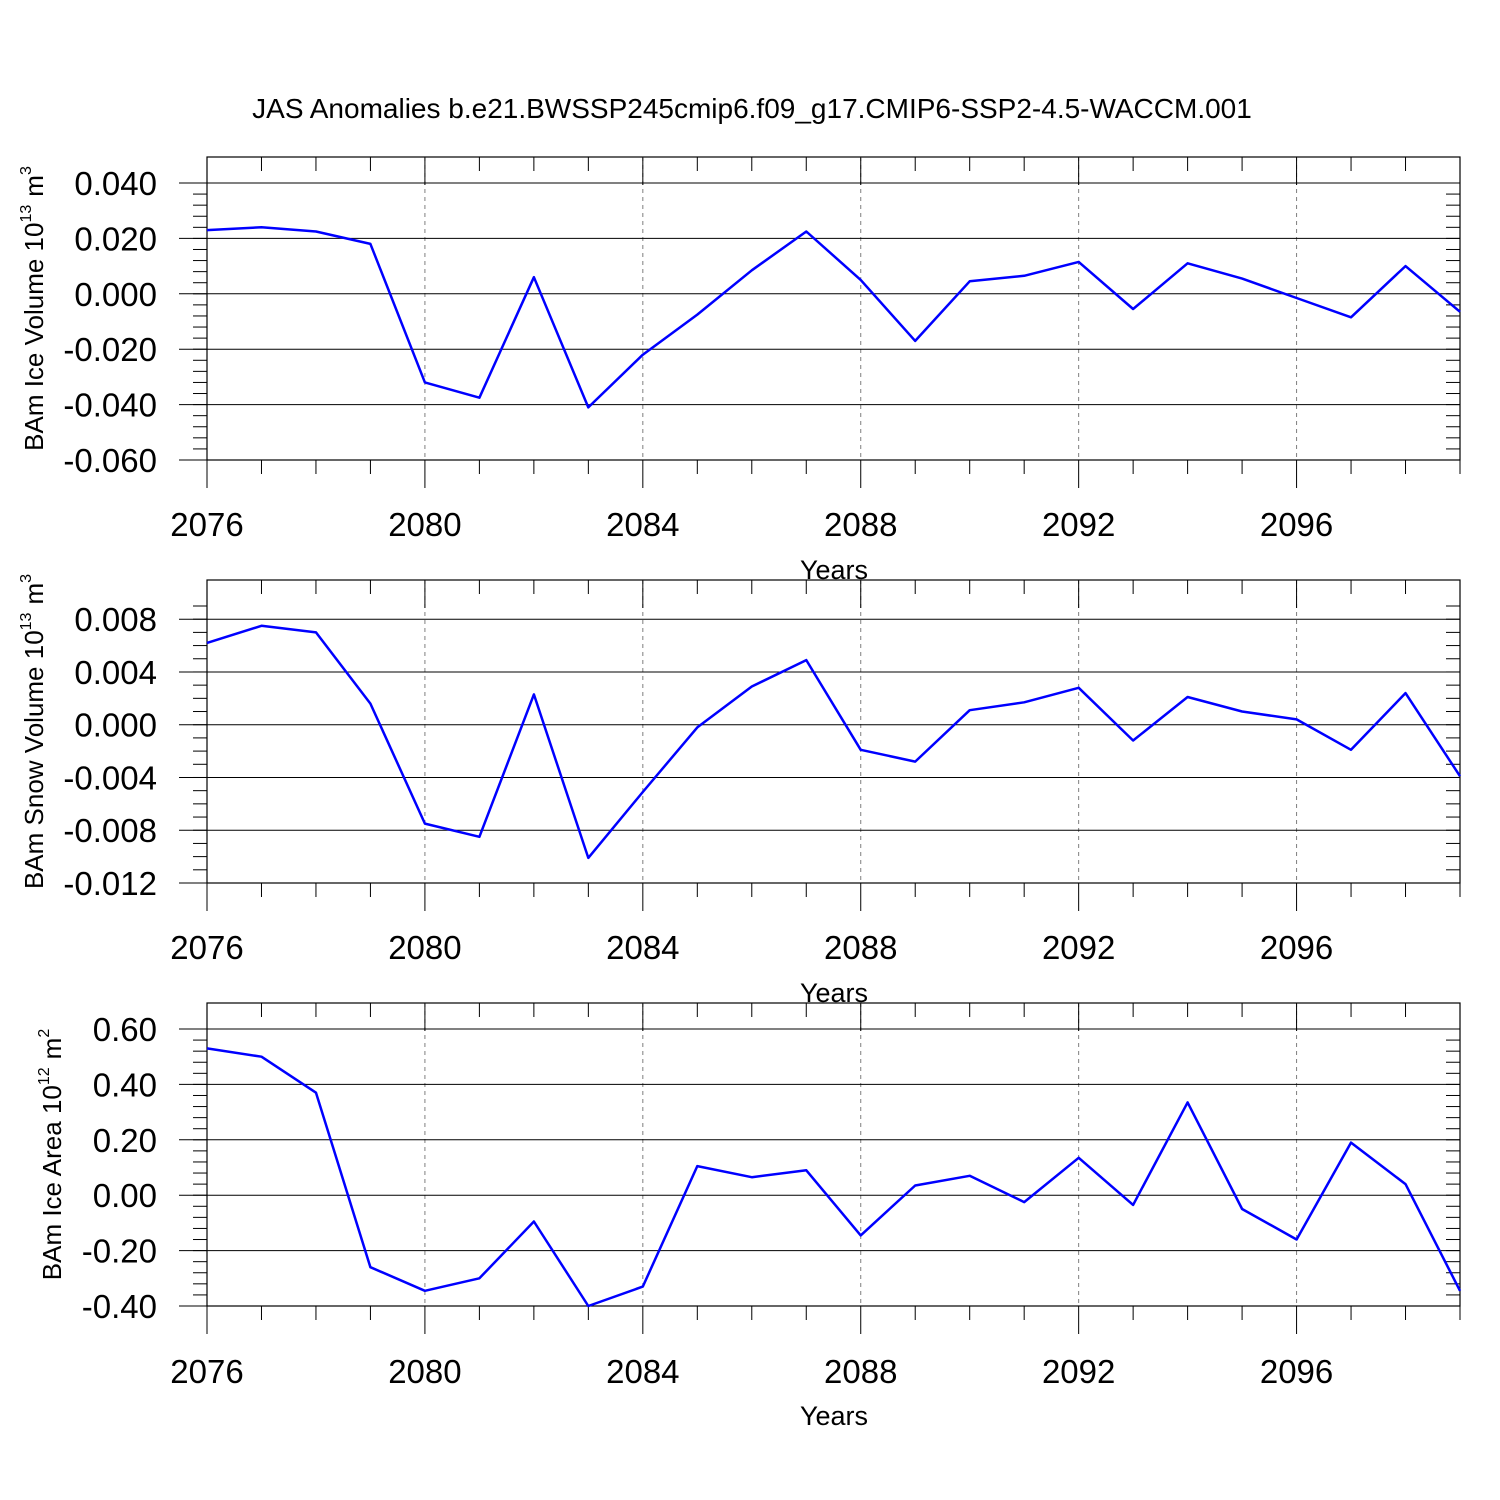 The width and height of the screenshot is (1500, 1500). I want to click on y-tick-label: 0.040, so click(115, 183).